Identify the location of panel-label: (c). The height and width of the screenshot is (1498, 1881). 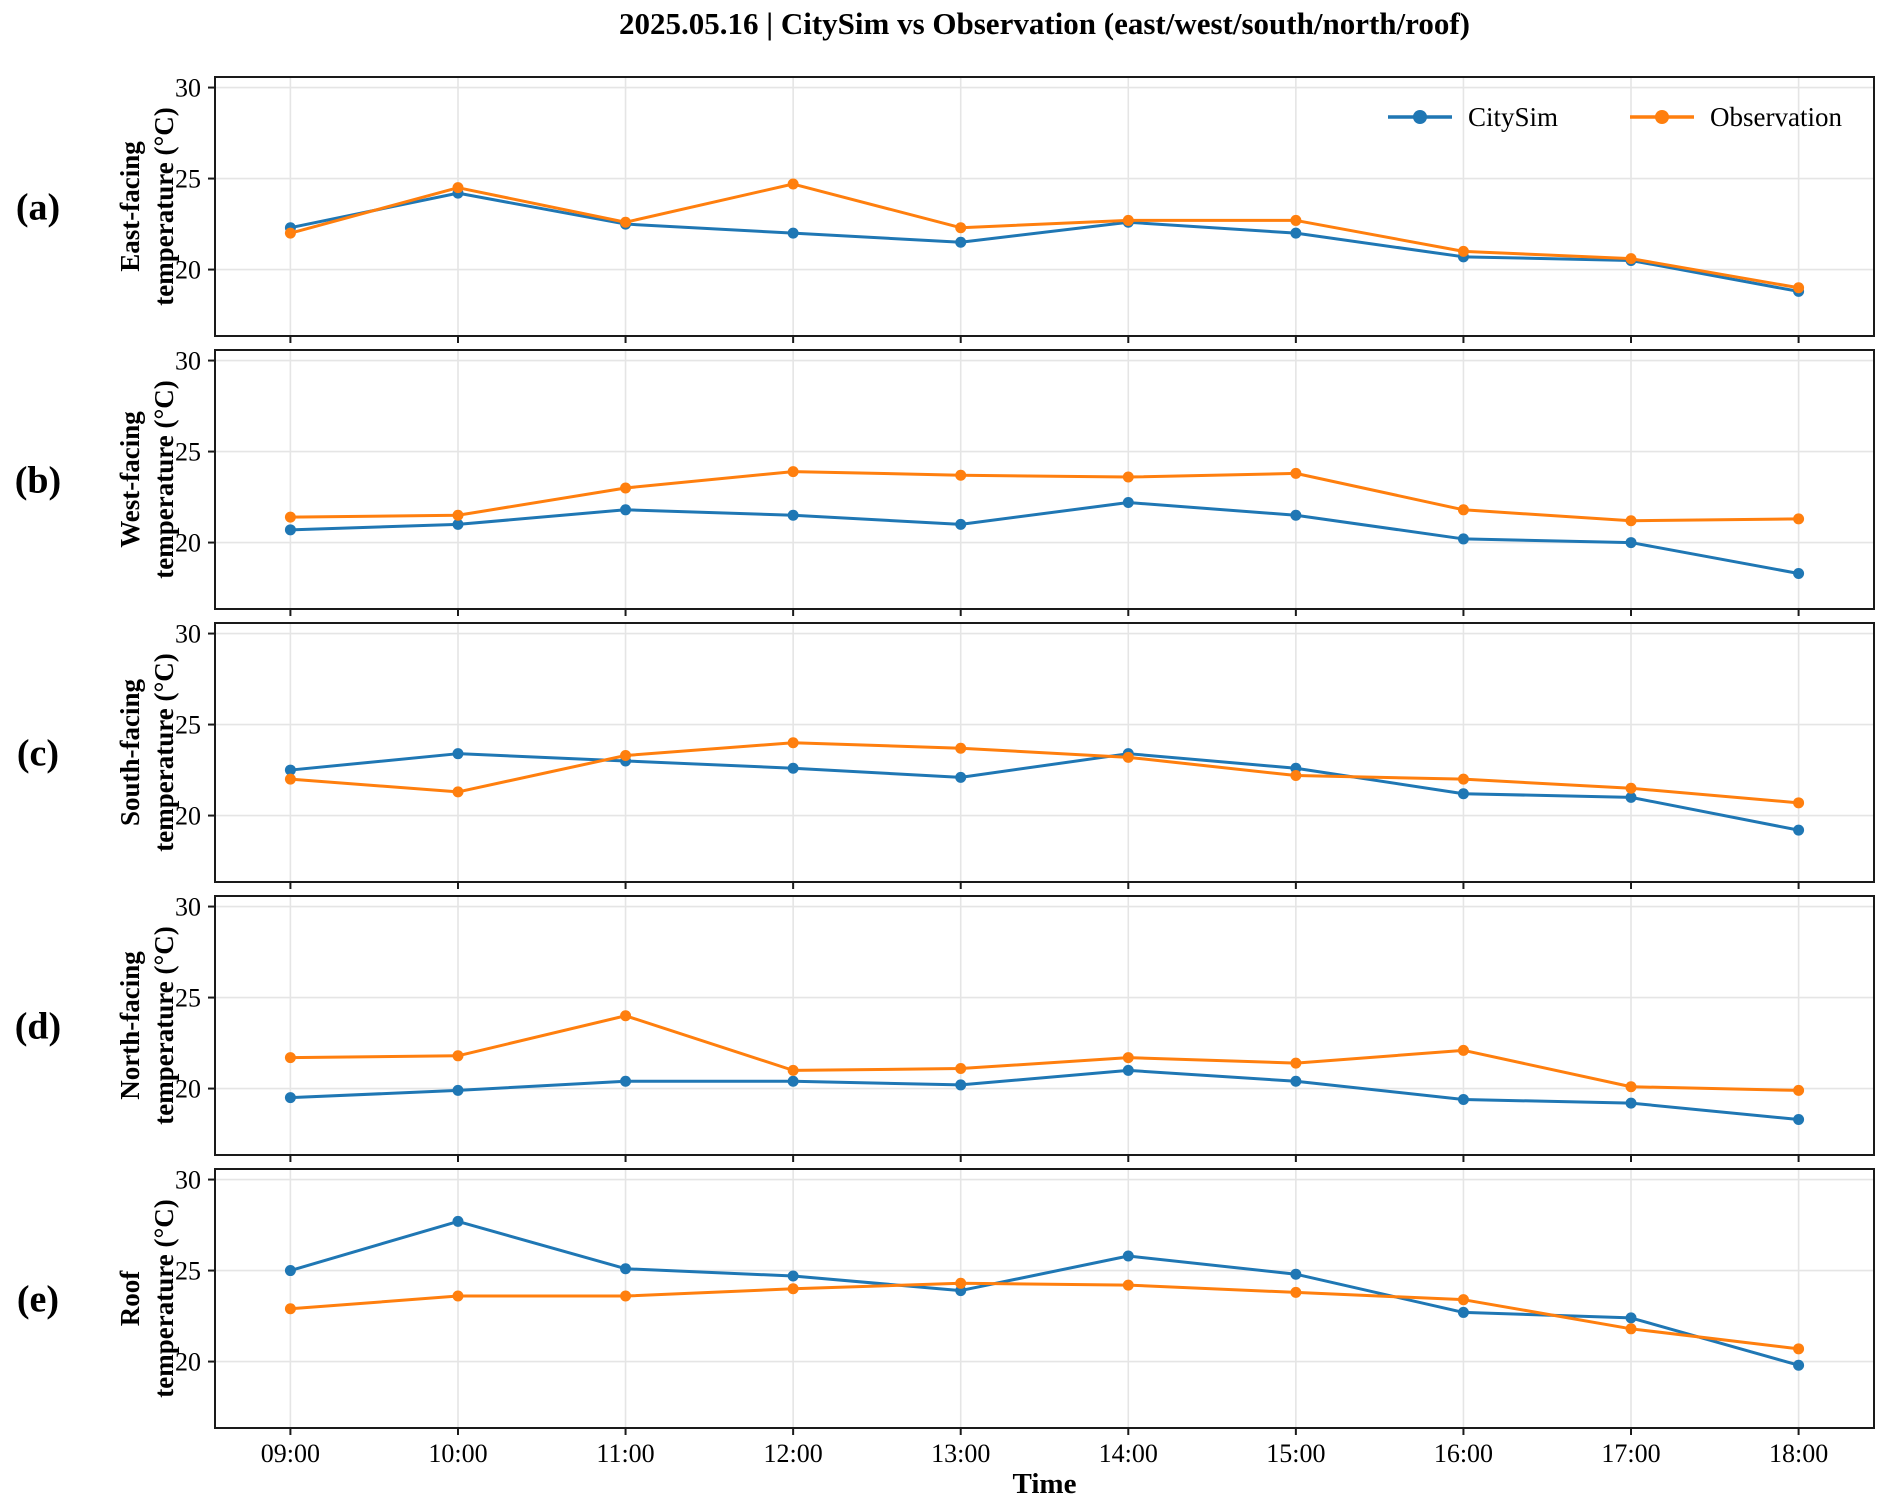
(38, 754).